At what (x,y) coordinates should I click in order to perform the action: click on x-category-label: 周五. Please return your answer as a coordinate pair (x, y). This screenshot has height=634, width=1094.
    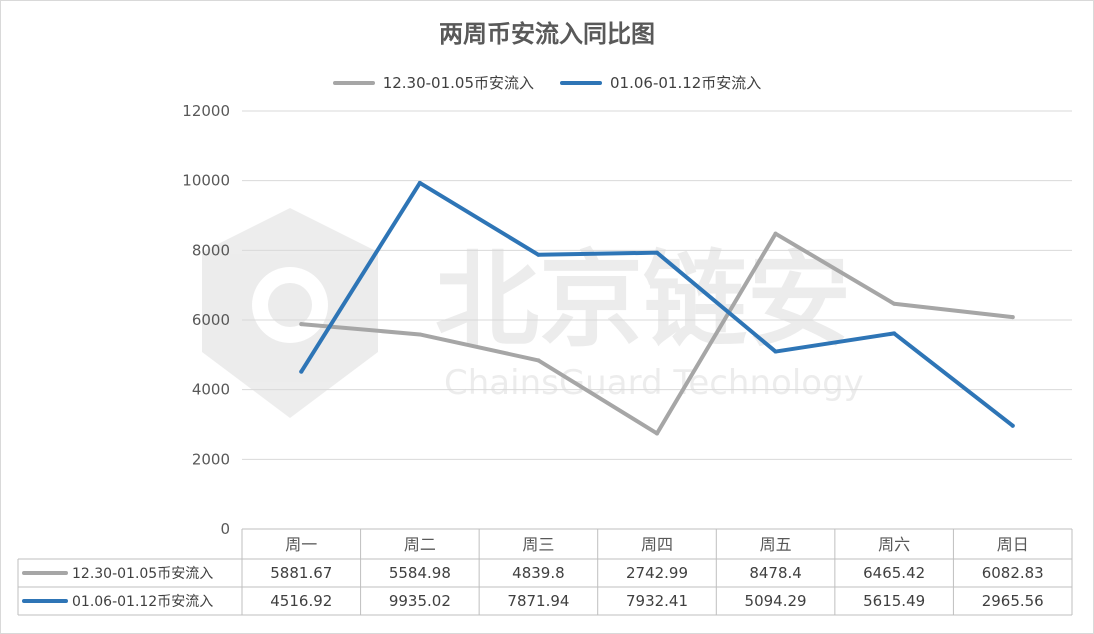
    Looking at the image, I should click on (776, 544).